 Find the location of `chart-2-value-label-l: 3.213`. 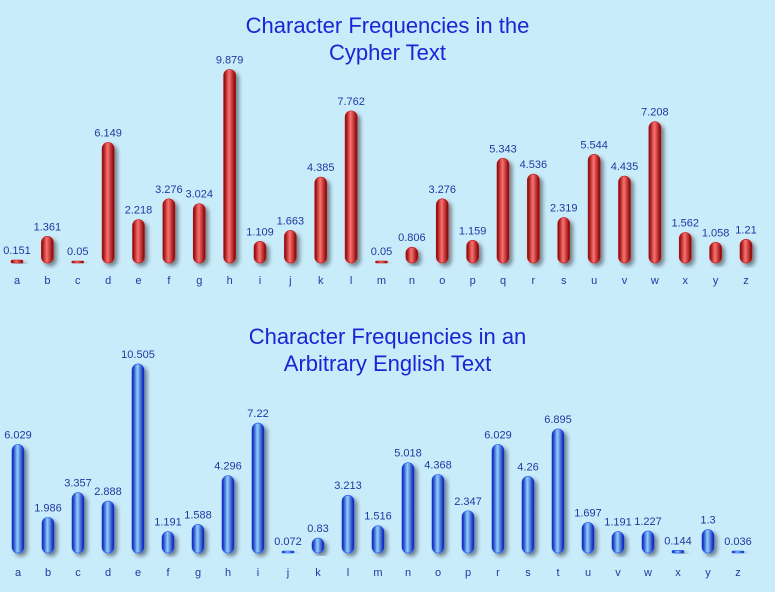

chart-2-value-label-l: 3.213 is located at coordinates (348, 486).